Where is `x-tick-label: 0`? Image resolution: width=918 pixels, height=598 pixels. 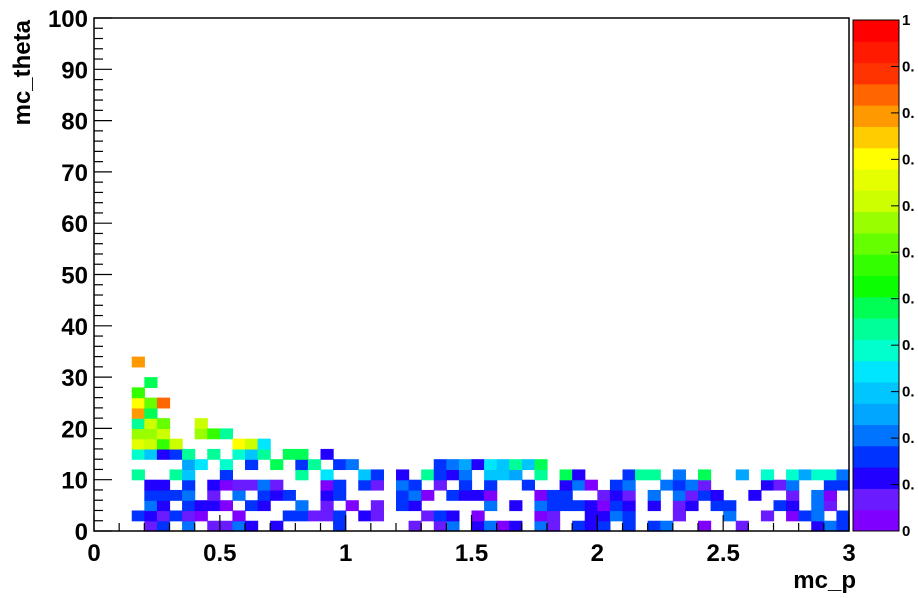
x-tick-label: 0 is located at coordinates (93, 553).